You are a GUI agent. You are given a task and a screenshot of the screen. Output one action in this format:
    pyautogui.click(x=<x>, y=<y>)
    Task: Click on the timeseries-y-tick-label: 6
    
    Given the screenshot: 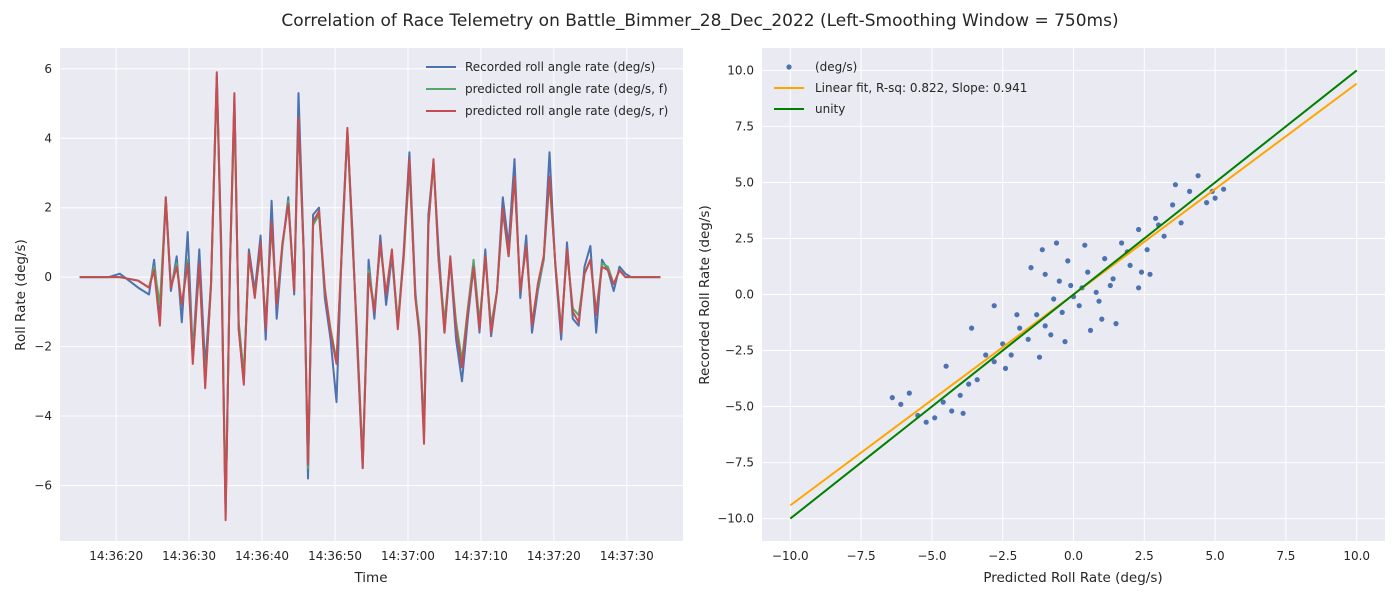 What is the action you would take?
    pyautogui.click(x=48, y=69)
    